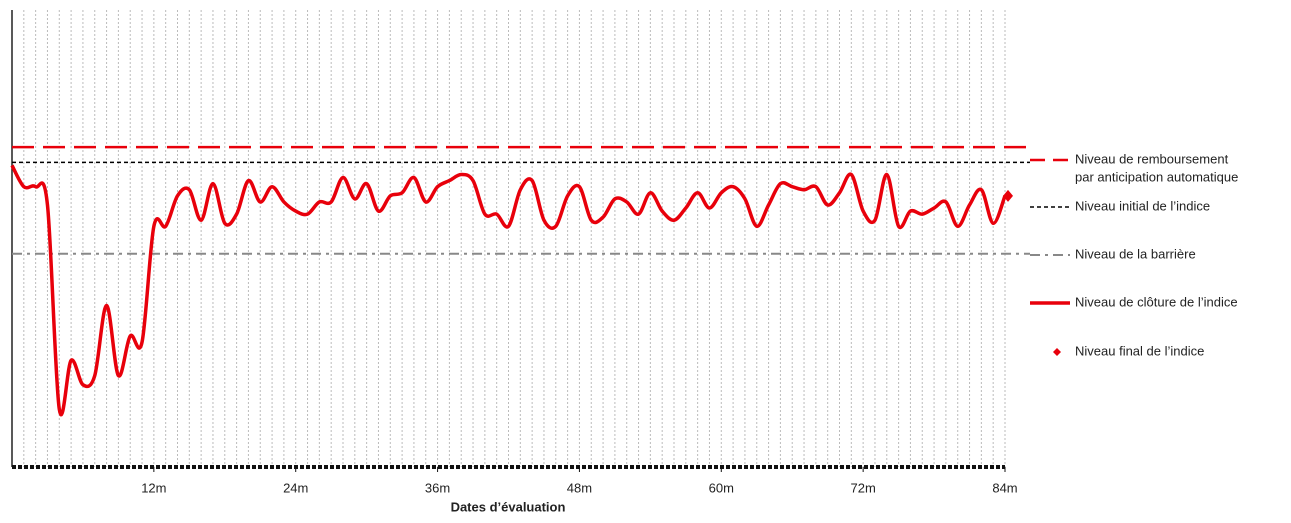  What do you see at coordinates (579, 487) in the screenshot?
I see `x-tick-label: 48m` at bounding box center [579, 487].